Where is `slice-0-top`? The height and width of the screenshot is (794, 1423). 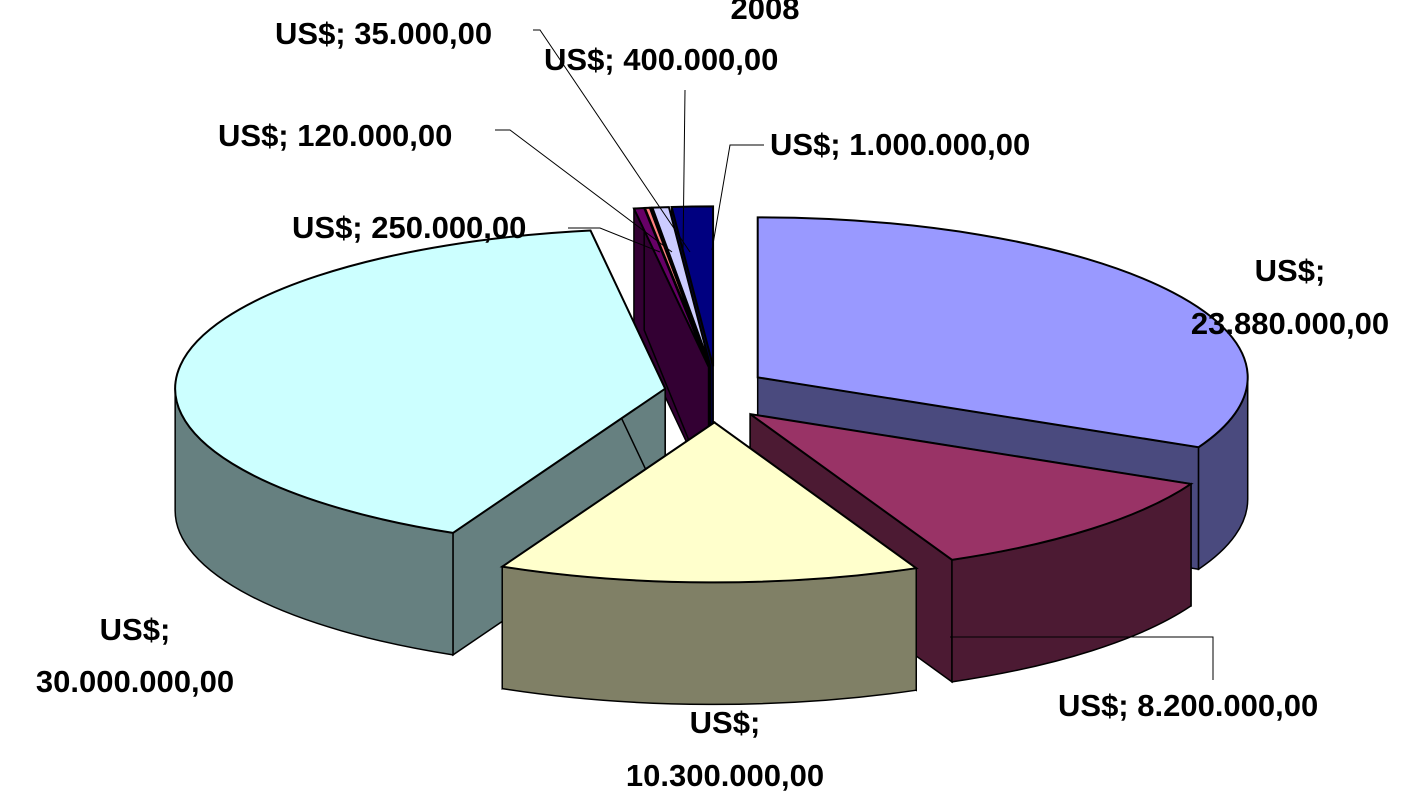 slice-0-top is located at coordinates (1002, 332).